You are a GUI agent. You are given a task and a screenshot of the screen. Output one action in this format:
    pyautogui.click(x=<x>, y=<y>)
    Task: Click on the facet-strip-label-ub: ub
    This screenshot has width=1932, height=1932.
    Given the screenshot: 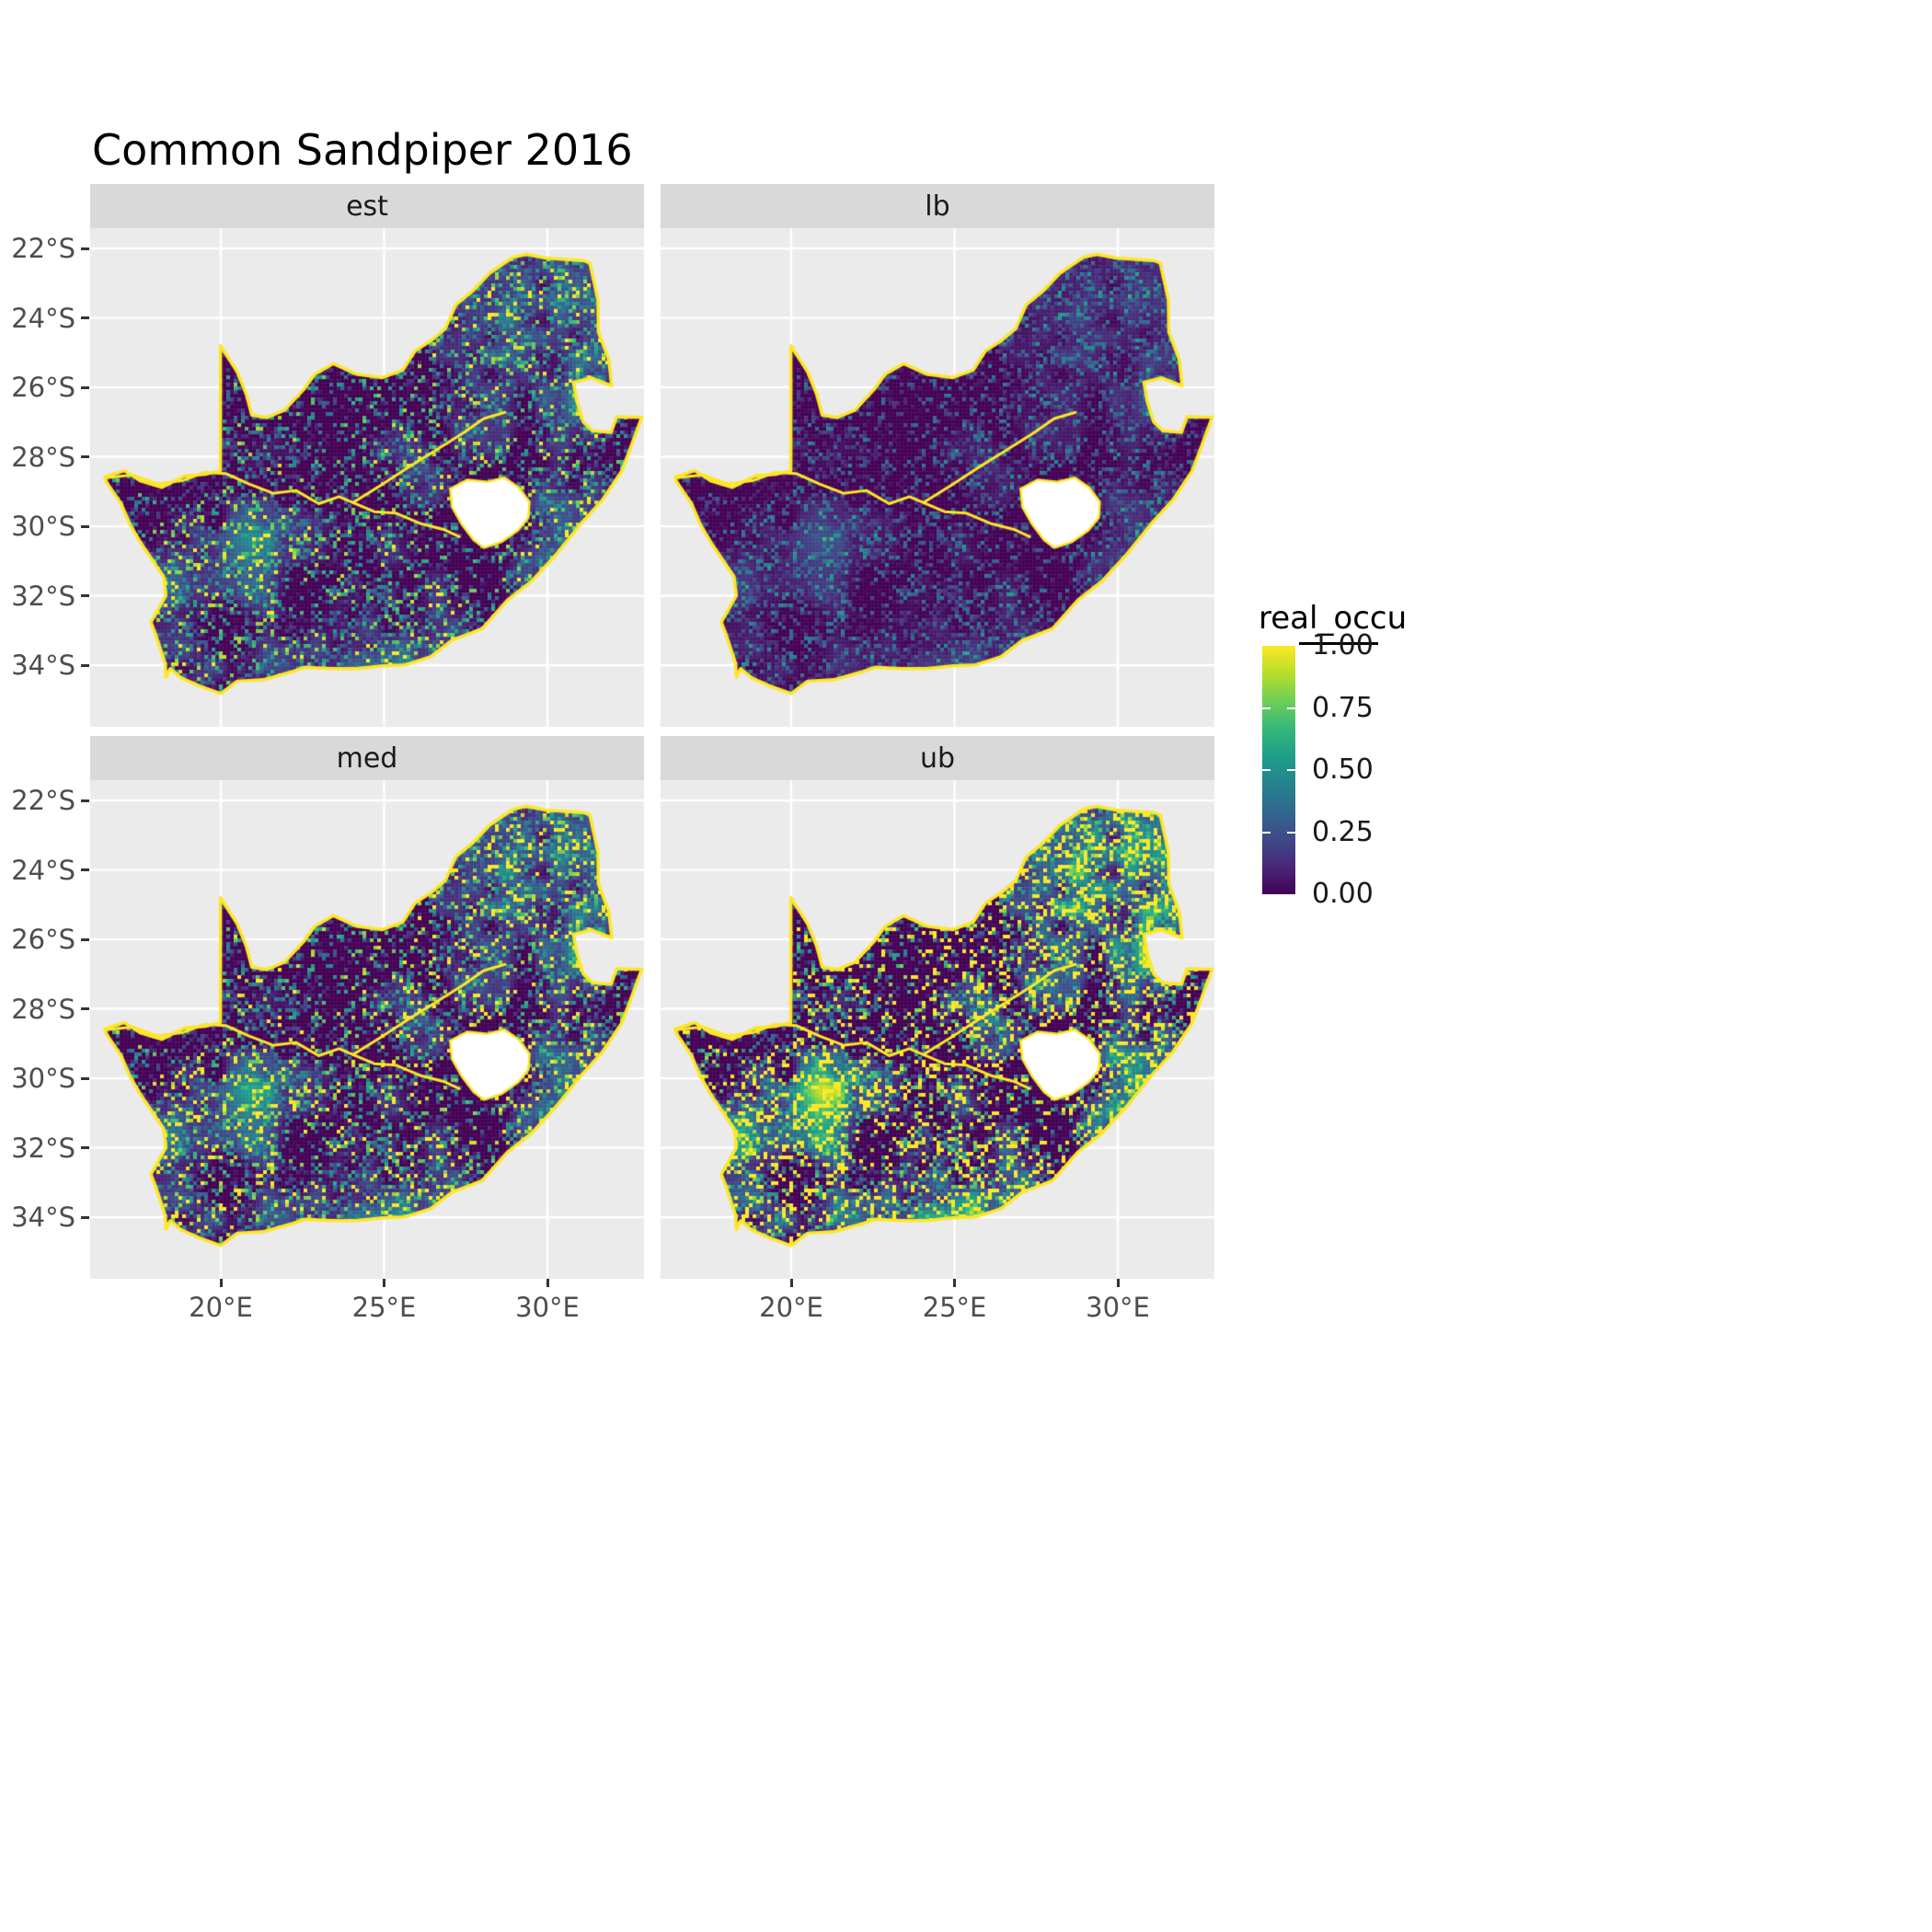 What is the action you would take?
    pyautogui.click(x=937, y=758)
    